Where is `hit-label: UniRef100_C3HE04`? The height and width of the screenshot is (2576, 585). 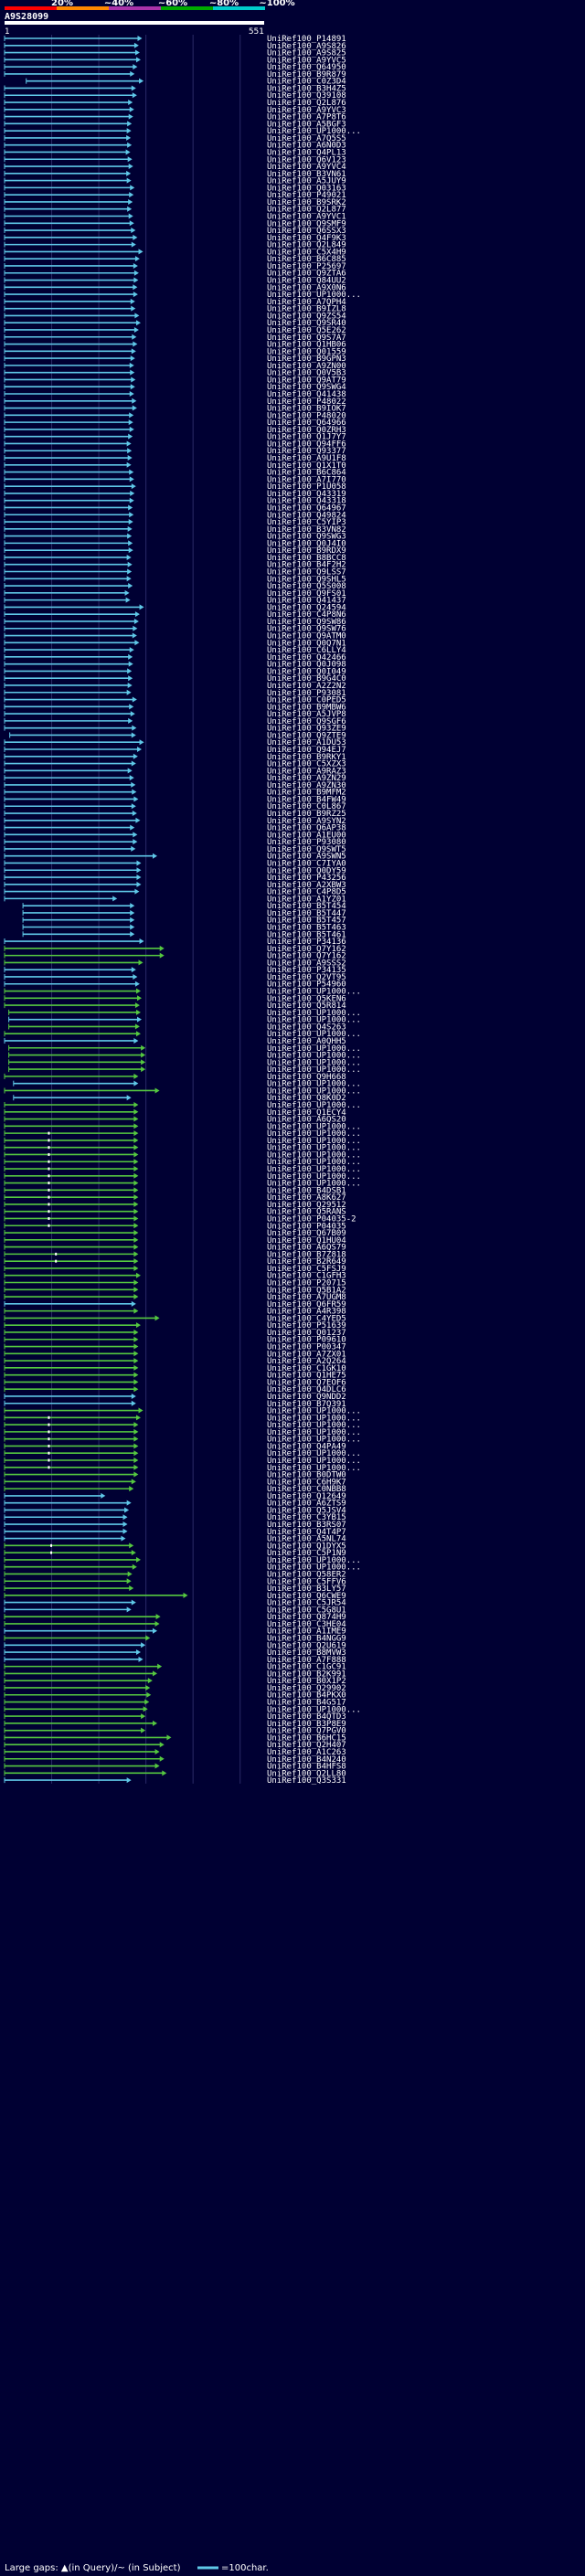
hit-label: UniRef100_C3HE04 is located at coordinates (307, 1624).